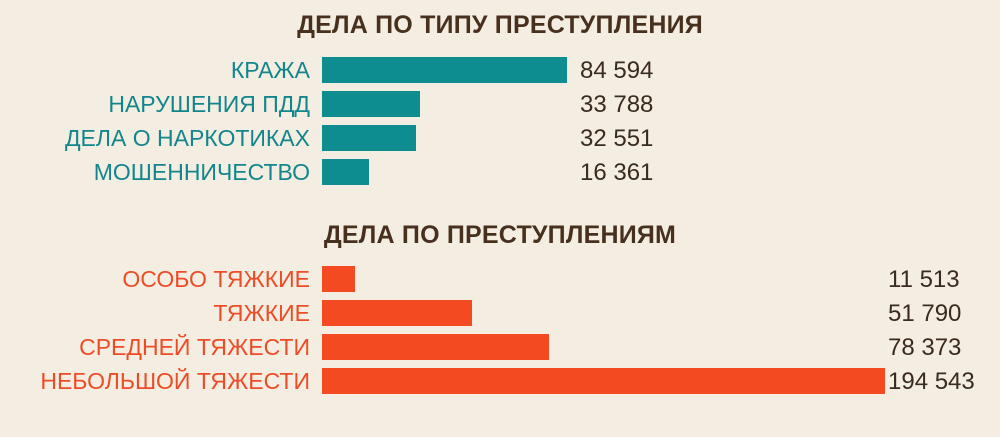 The image size is (1000, 437). Describe the element at coordinates (925, 313) in the screenshot. I see `value-label: 51 790` at that location.